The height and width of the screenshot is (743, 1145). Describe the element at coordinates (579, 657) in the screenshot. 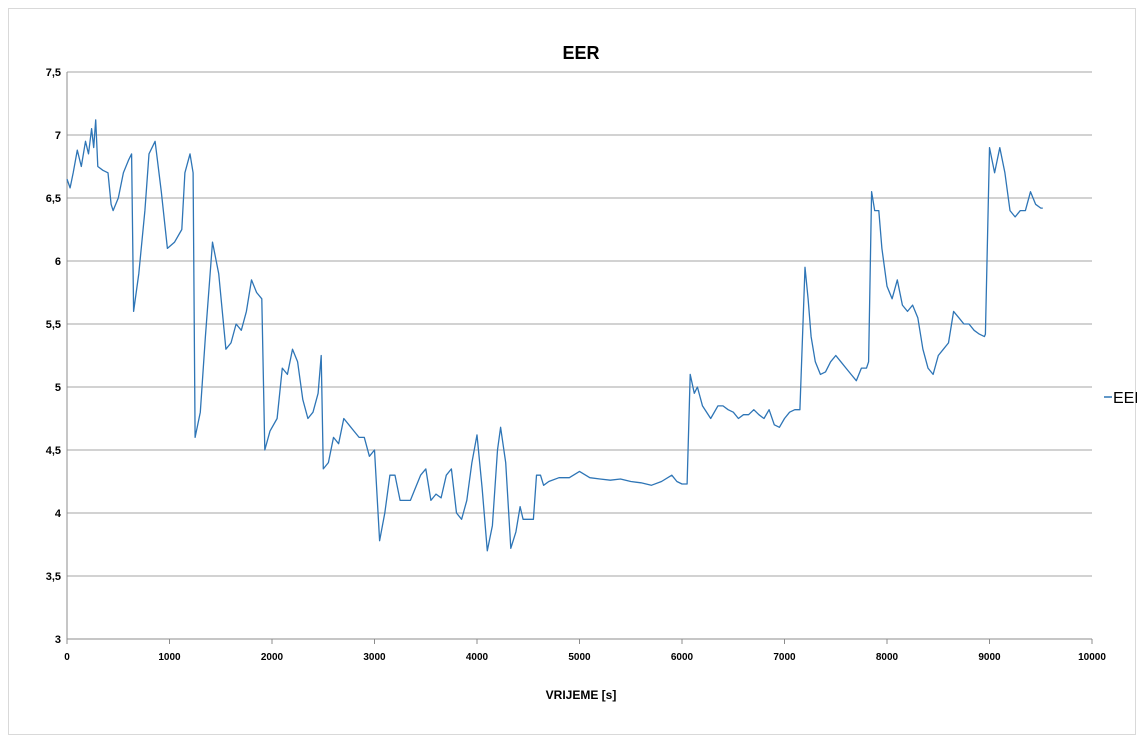

I see `x-tick-label: 5000` at that location.